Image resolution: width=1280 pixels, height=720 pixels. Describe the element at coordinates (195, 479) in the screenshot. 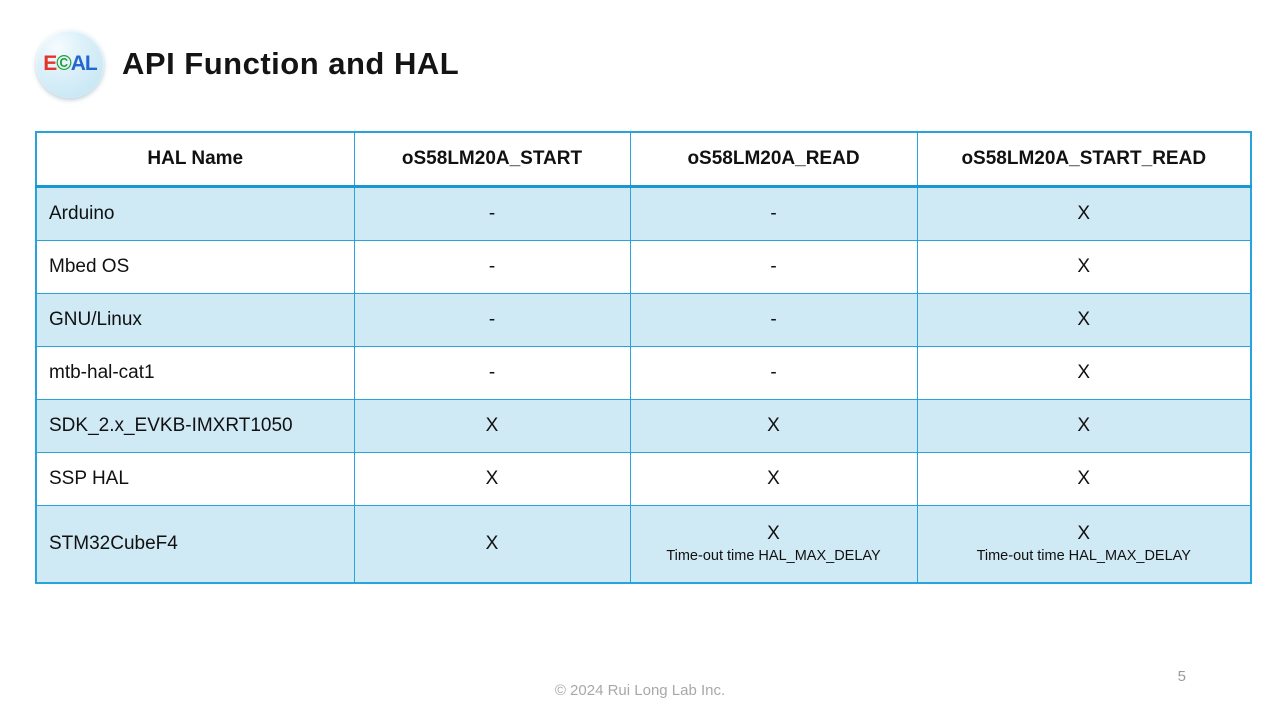

I see `hal-name-cell: SSP HAL` at that location.